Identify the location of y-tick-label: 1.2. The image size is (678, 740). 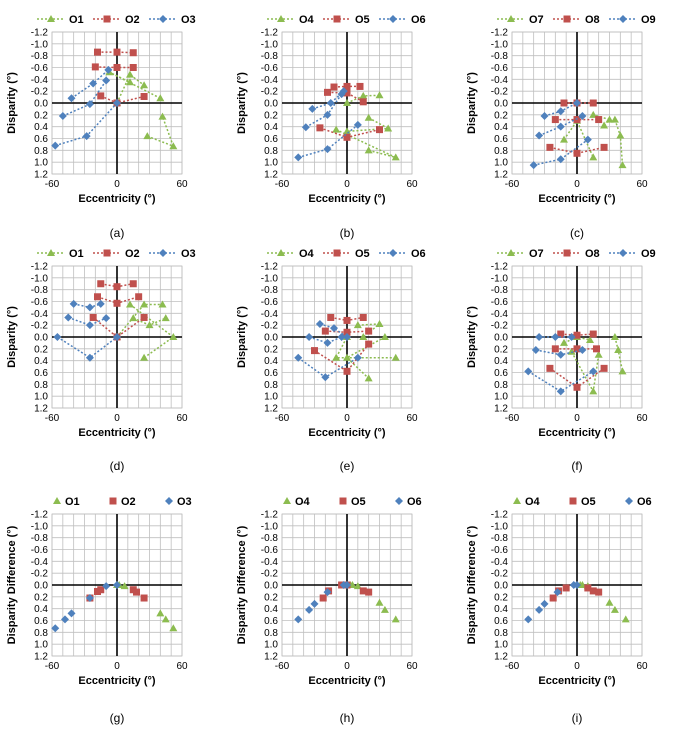
(271, 175).